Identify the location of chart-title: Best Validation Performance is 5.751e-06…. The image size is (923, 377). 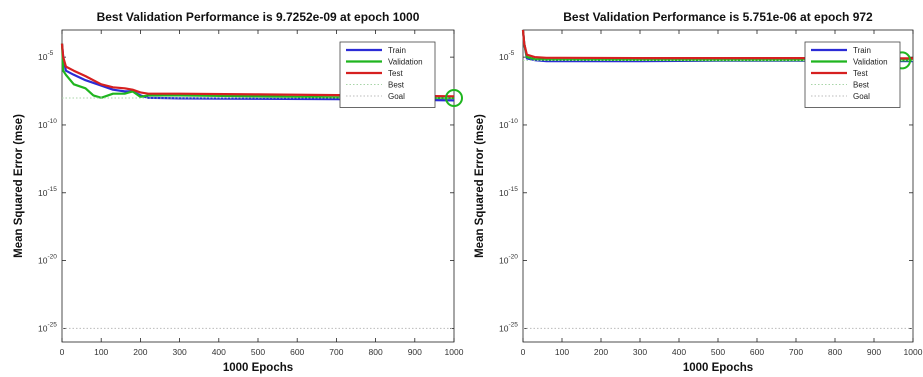
(718, 17).